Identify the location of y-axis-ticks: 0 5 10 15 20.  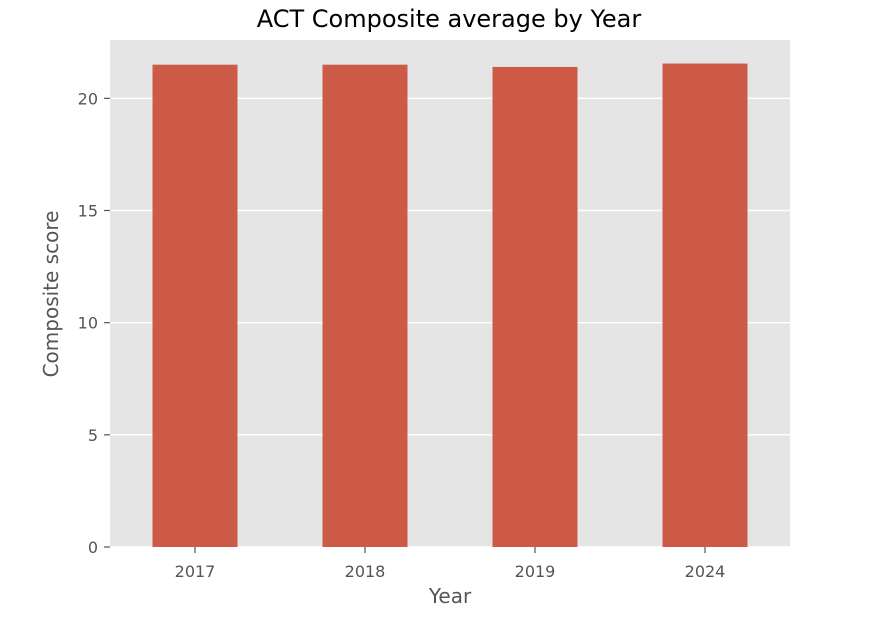
(94, 323).